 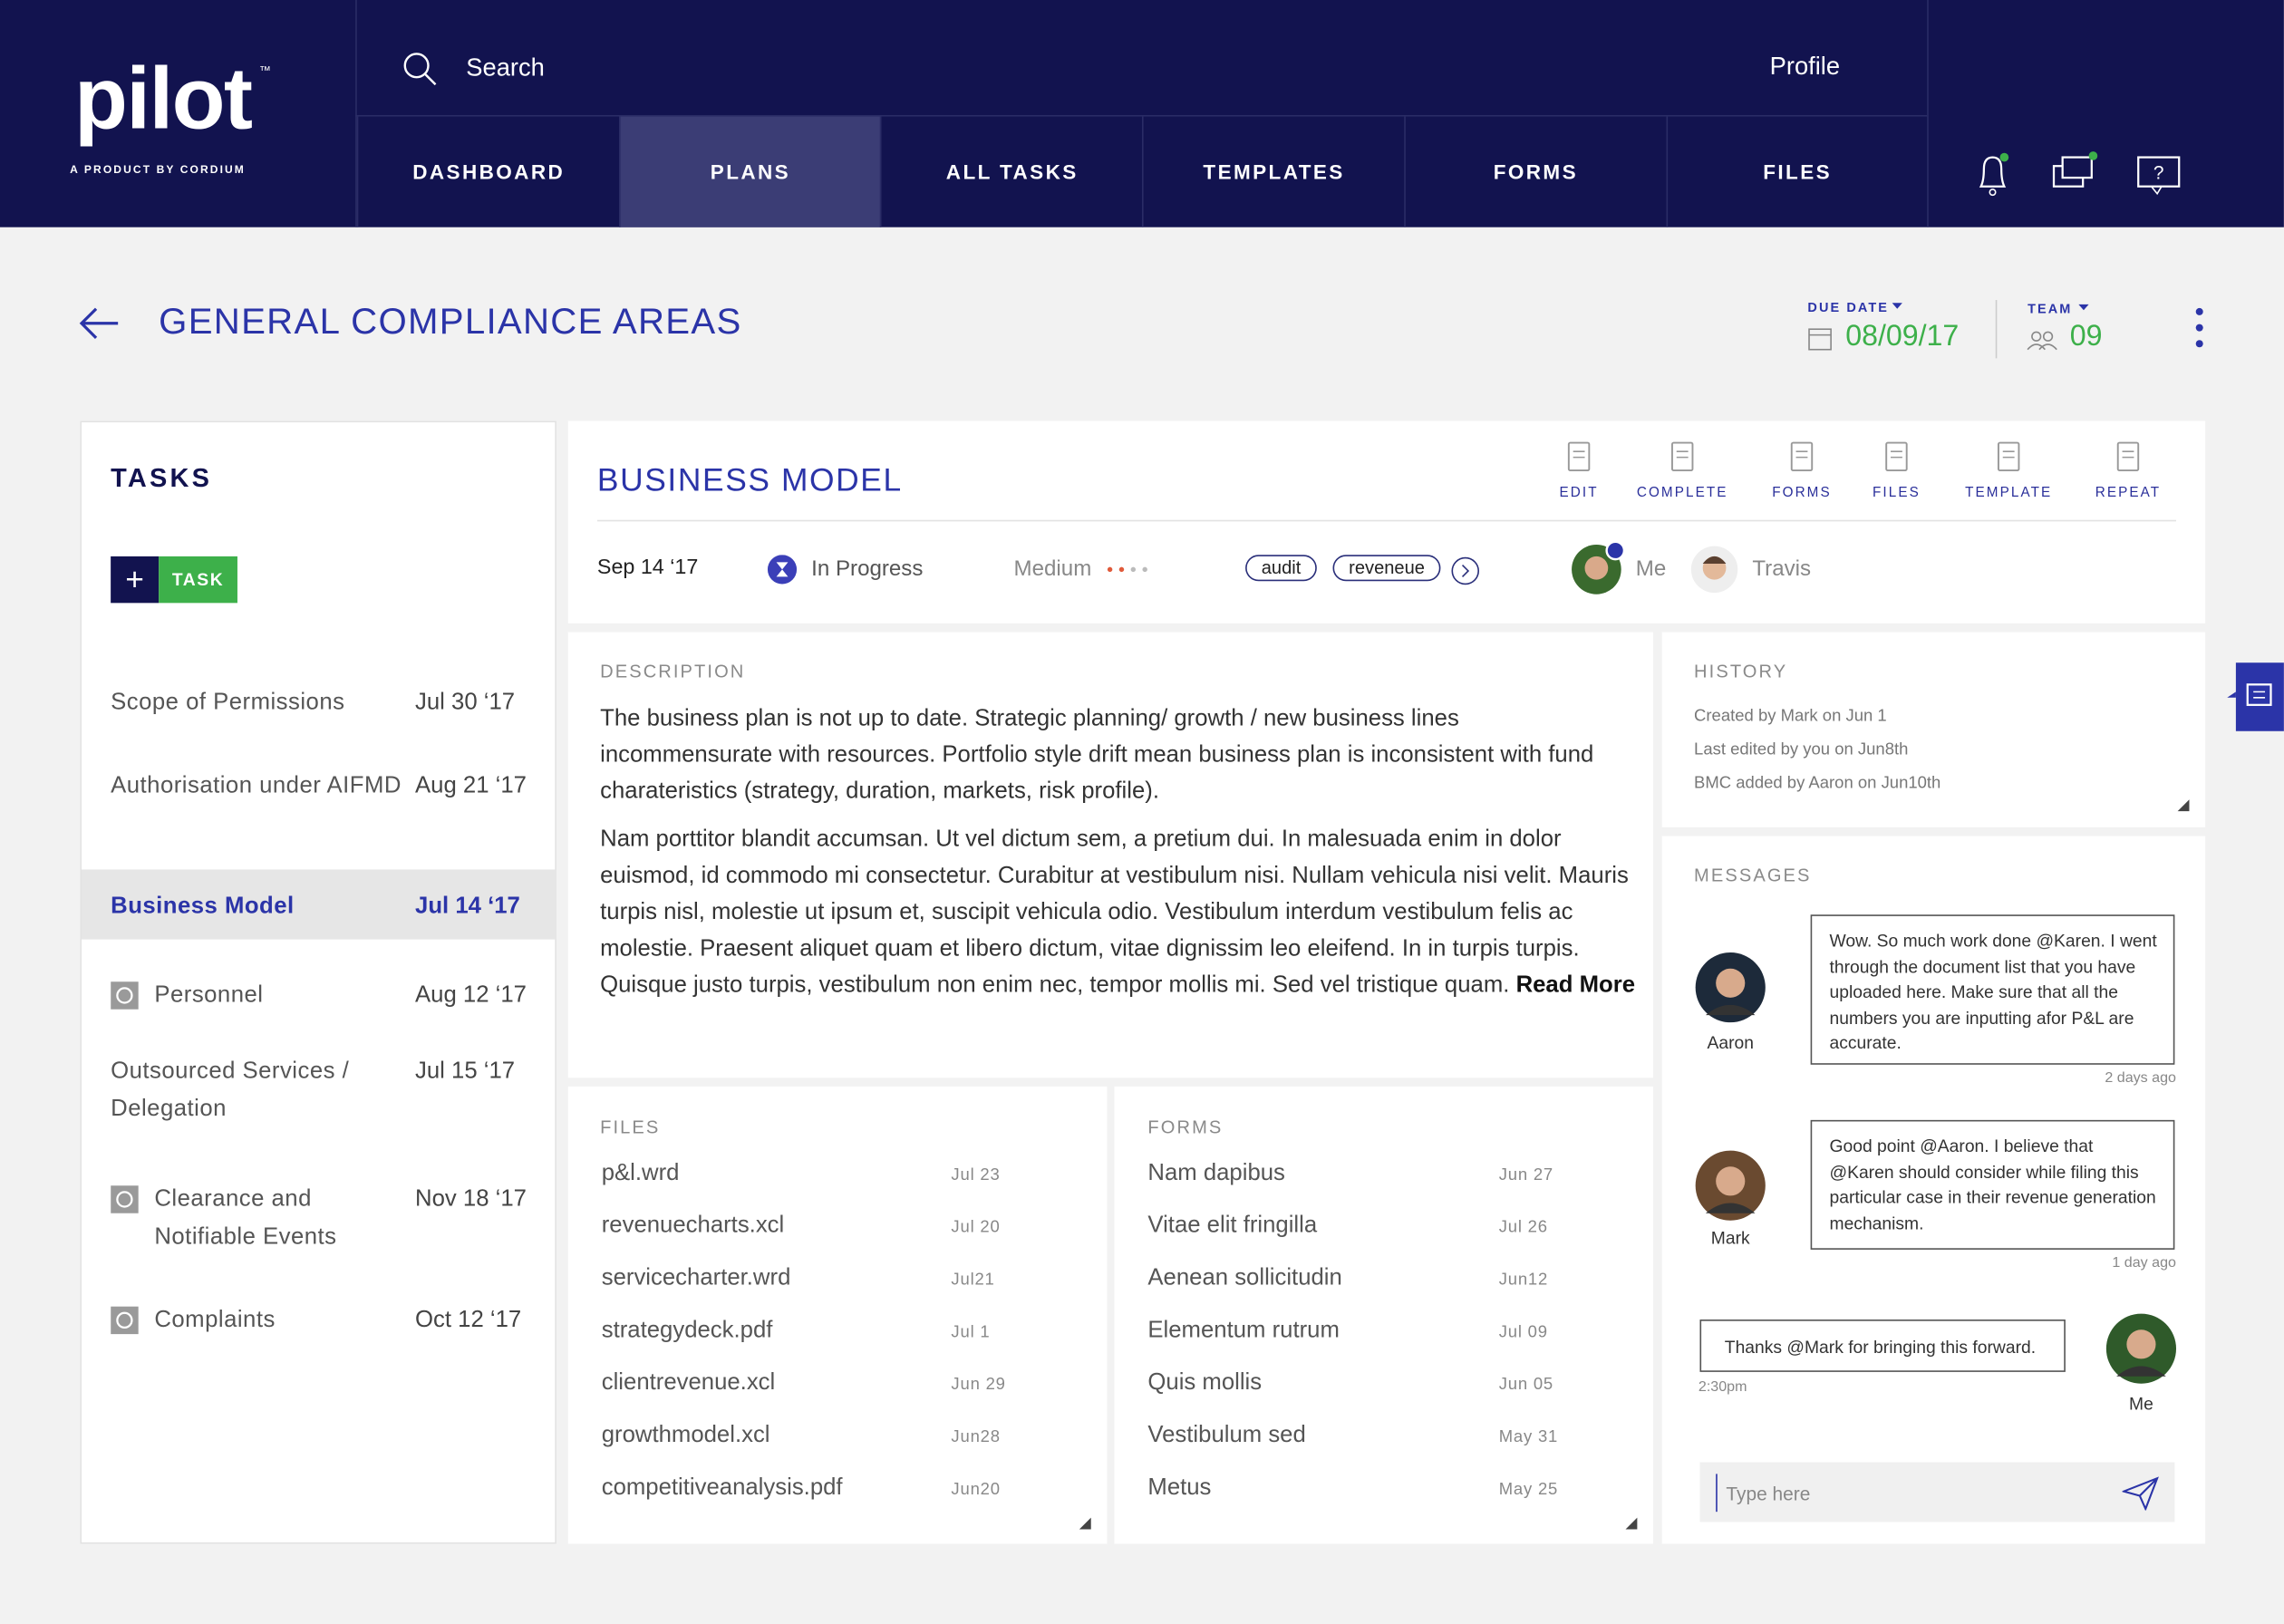 I want to click on caret, so click(x=1897, y=306).